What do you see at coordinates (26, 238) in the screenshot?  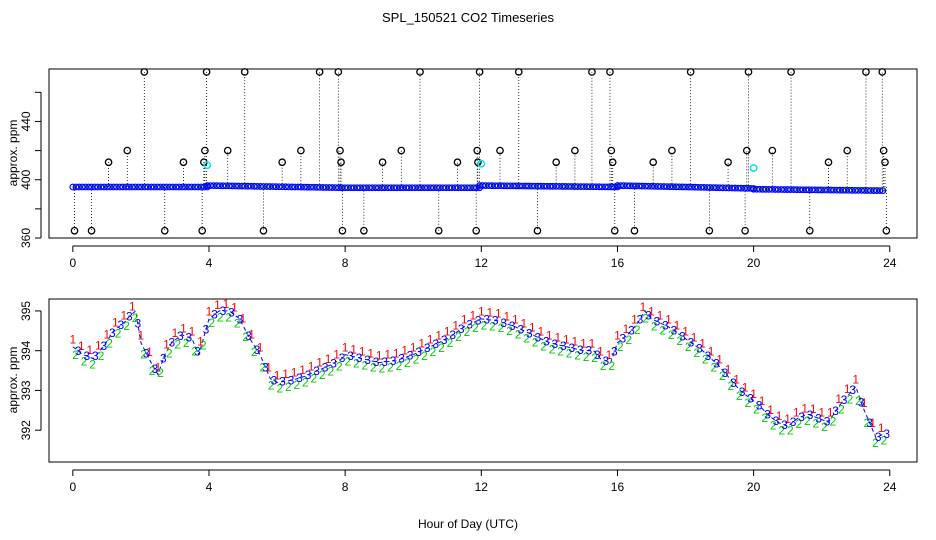 I see `top-y-tick-label: 360` at bounding box center [26, 238].